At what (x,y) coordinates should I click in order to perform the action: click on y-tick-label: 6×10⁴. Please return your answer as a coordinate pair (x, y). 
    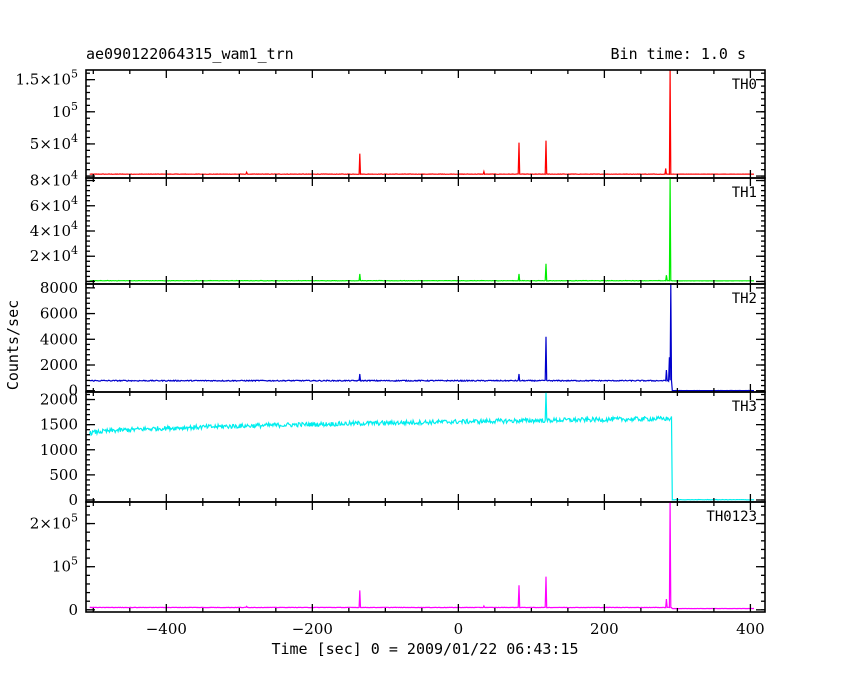
    Looking at the image, I should click on (54, 204).